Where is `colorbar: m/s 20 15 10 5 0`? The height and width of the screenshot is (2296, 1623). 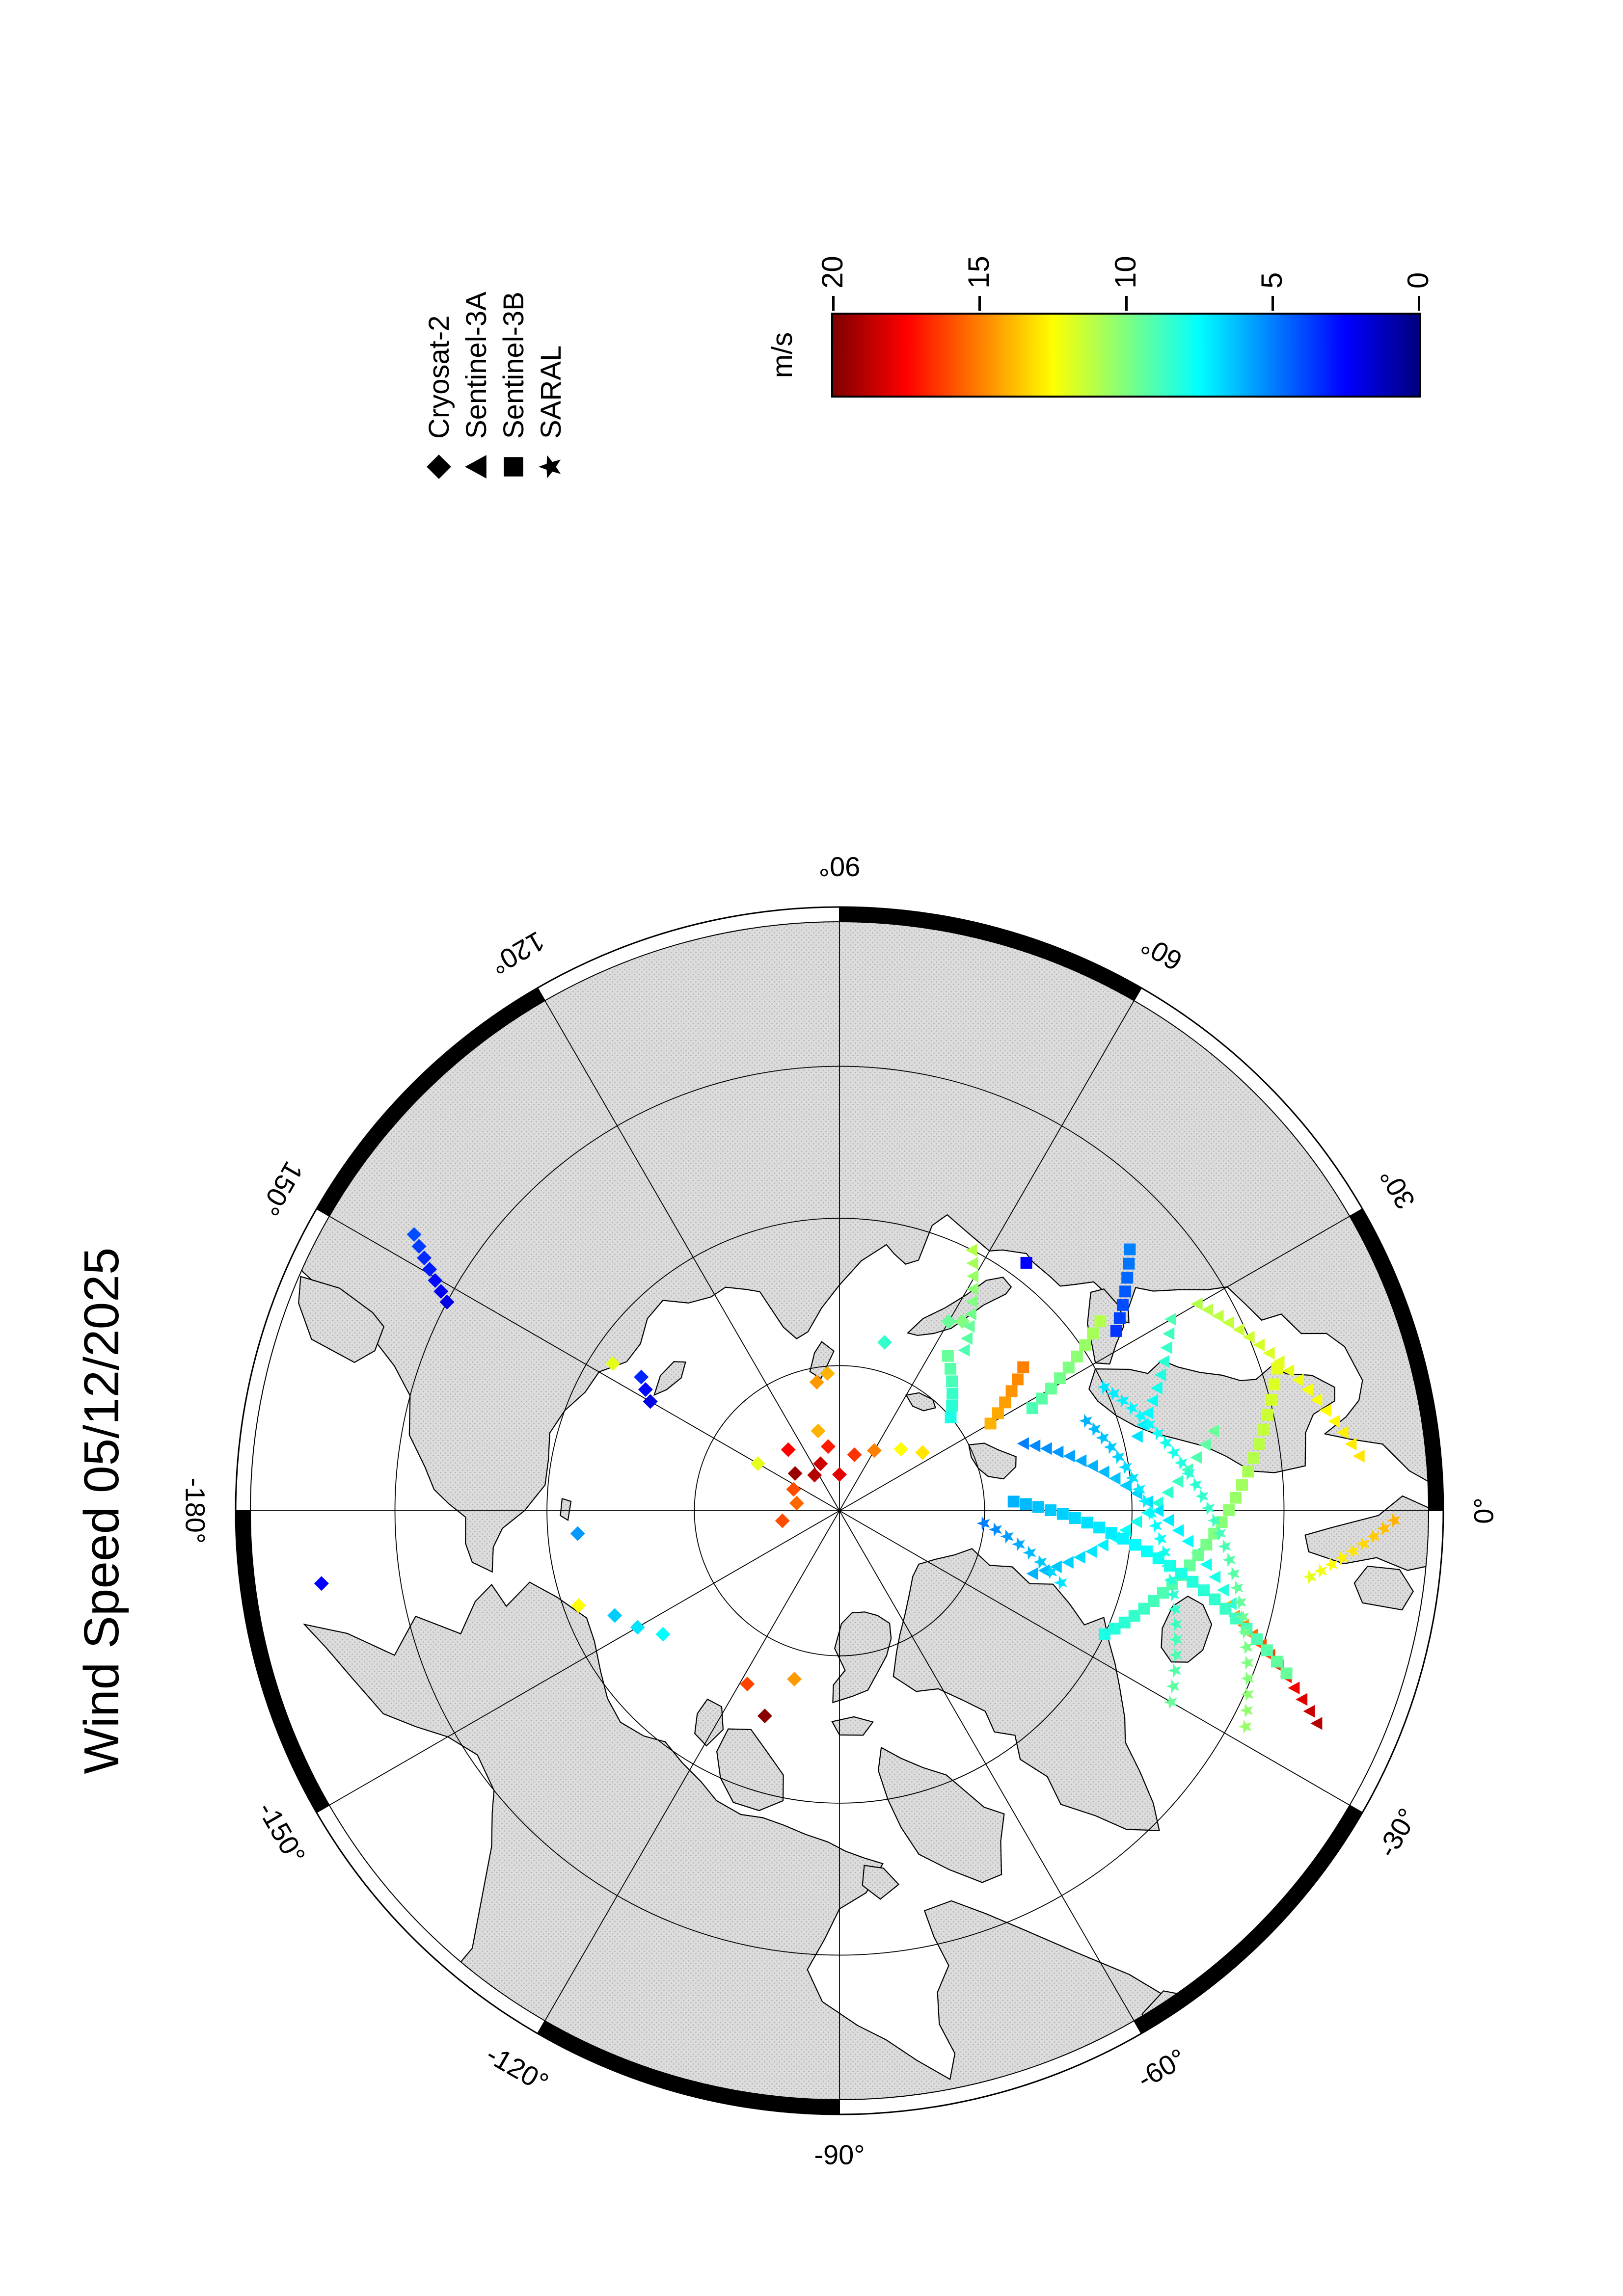
colorbar: m/s 20 15 10 5 0 is located at coordinates (1100, 293).